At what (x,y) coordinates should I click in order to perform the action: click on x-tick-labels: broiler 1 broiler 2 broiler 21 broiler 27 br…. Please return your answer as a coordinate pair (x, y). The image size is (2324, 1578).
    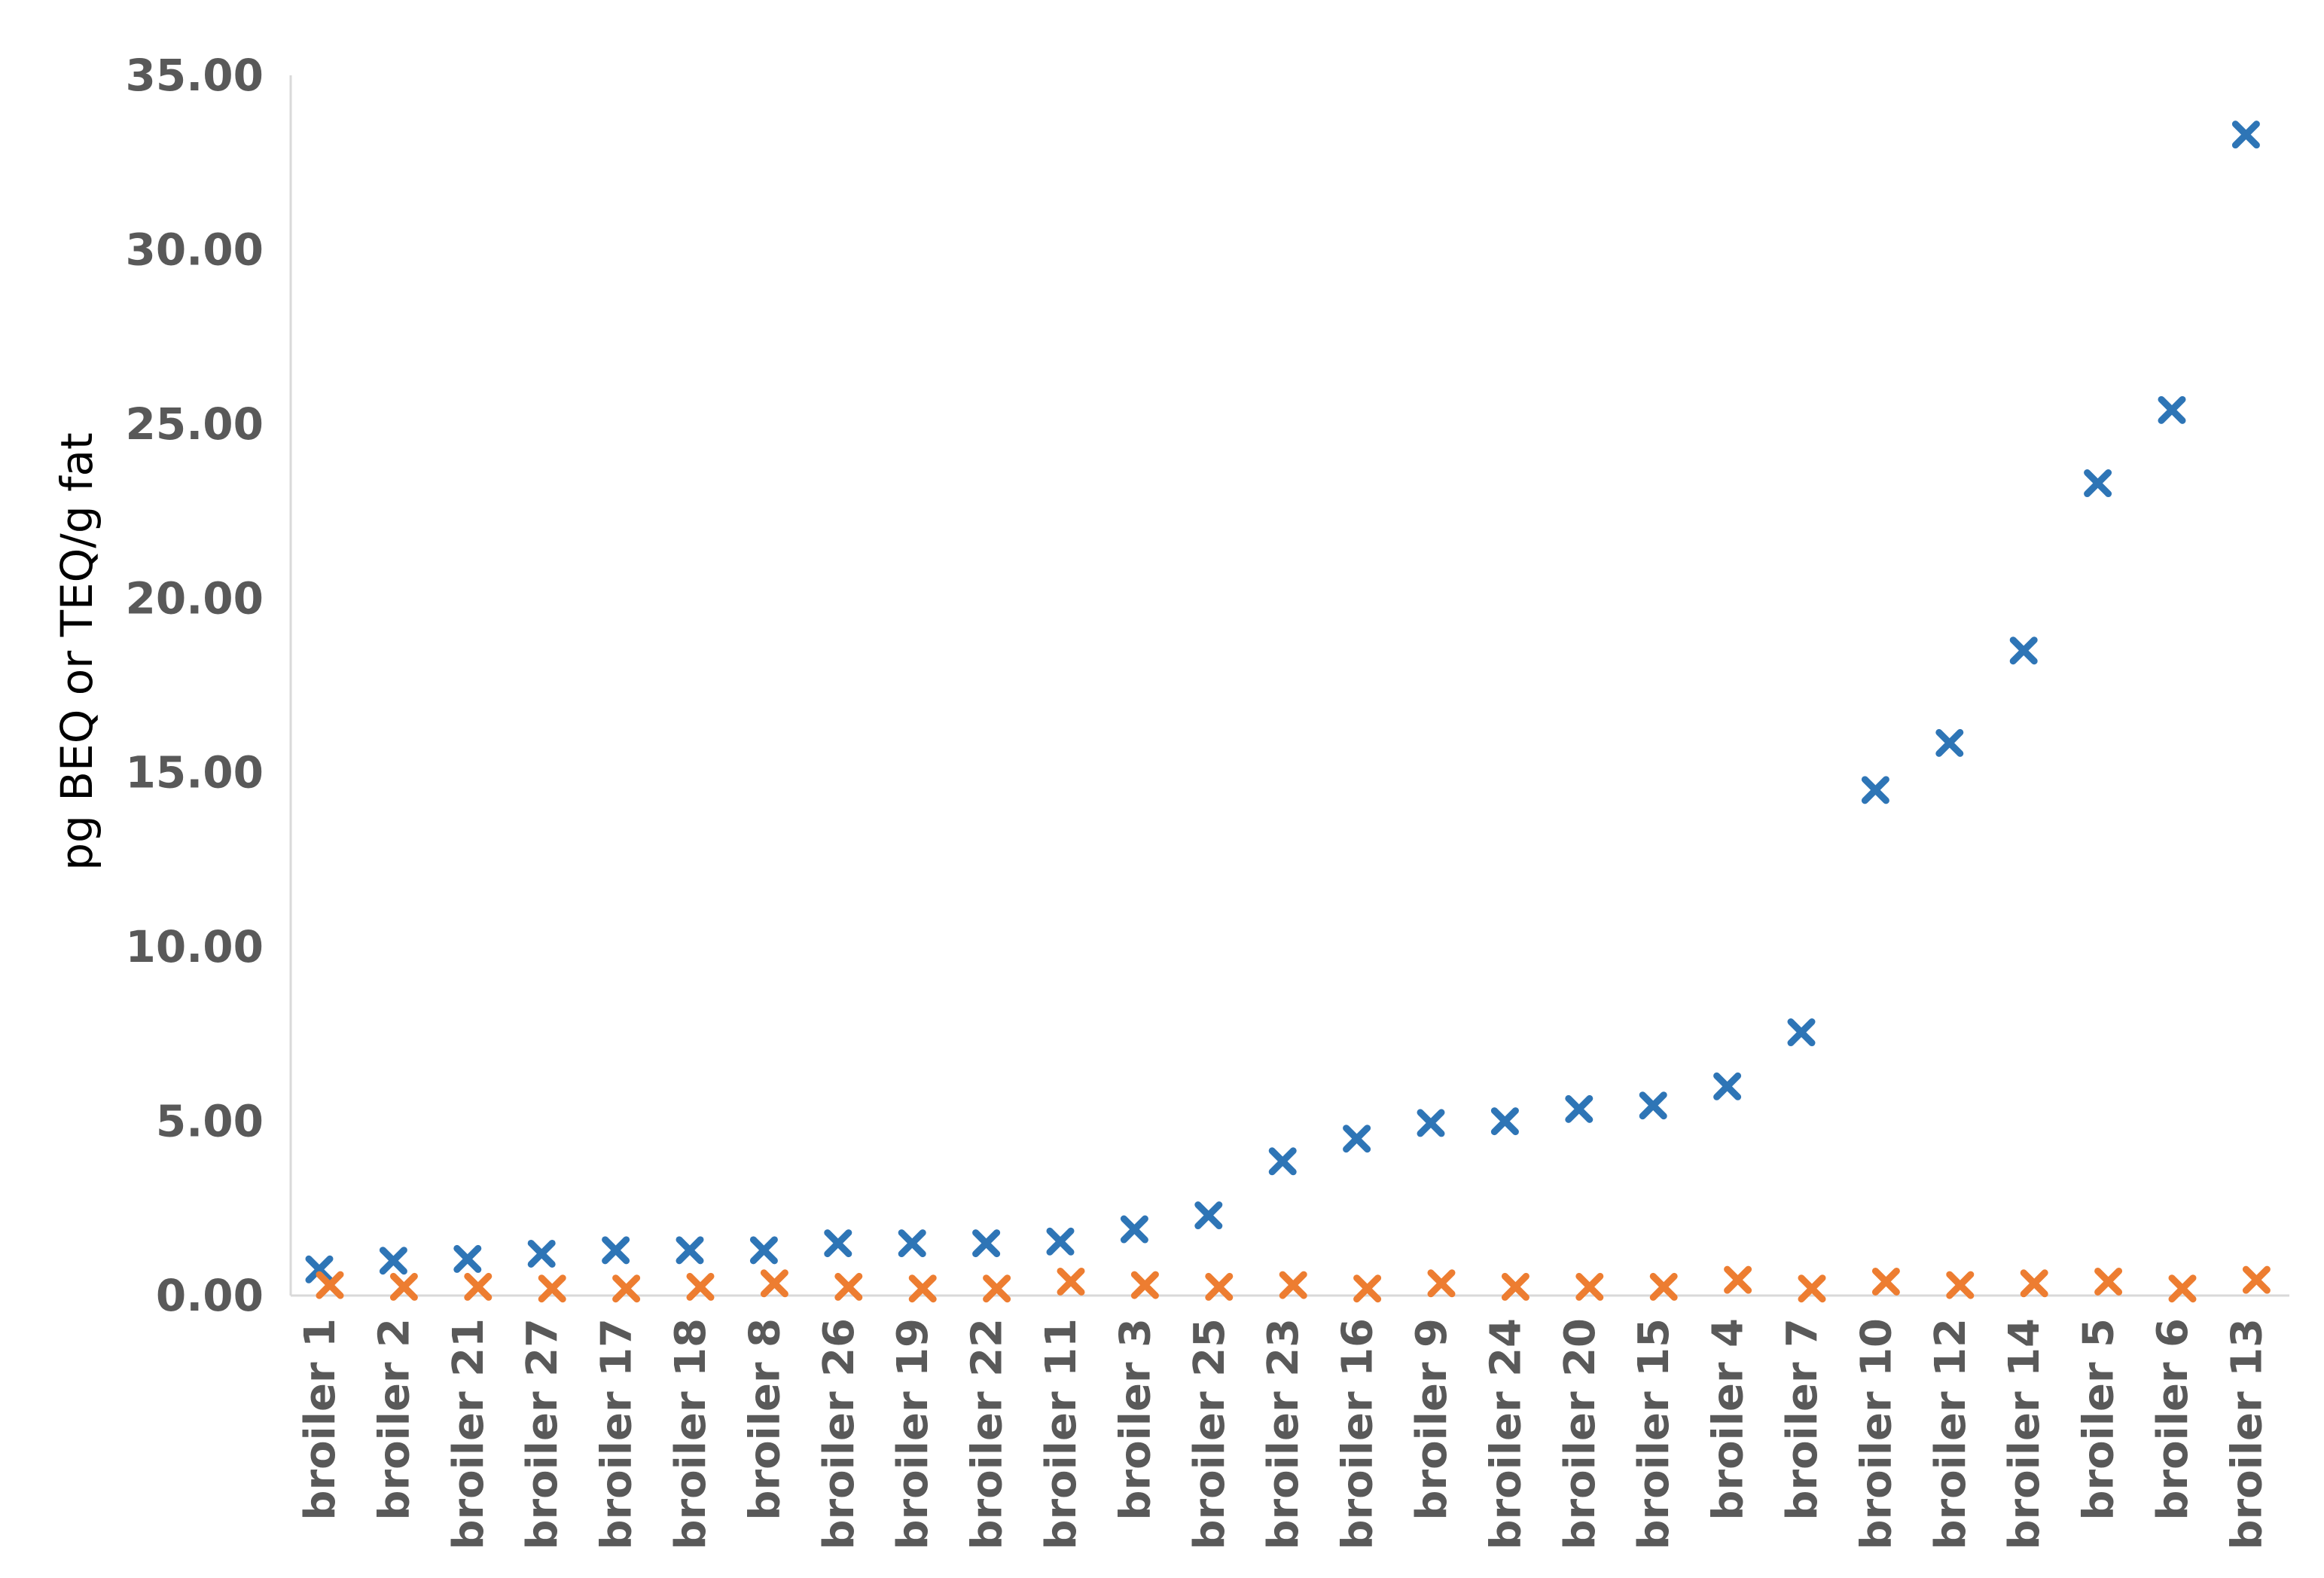
    Looking at the image, I should click on (1283, 1434).